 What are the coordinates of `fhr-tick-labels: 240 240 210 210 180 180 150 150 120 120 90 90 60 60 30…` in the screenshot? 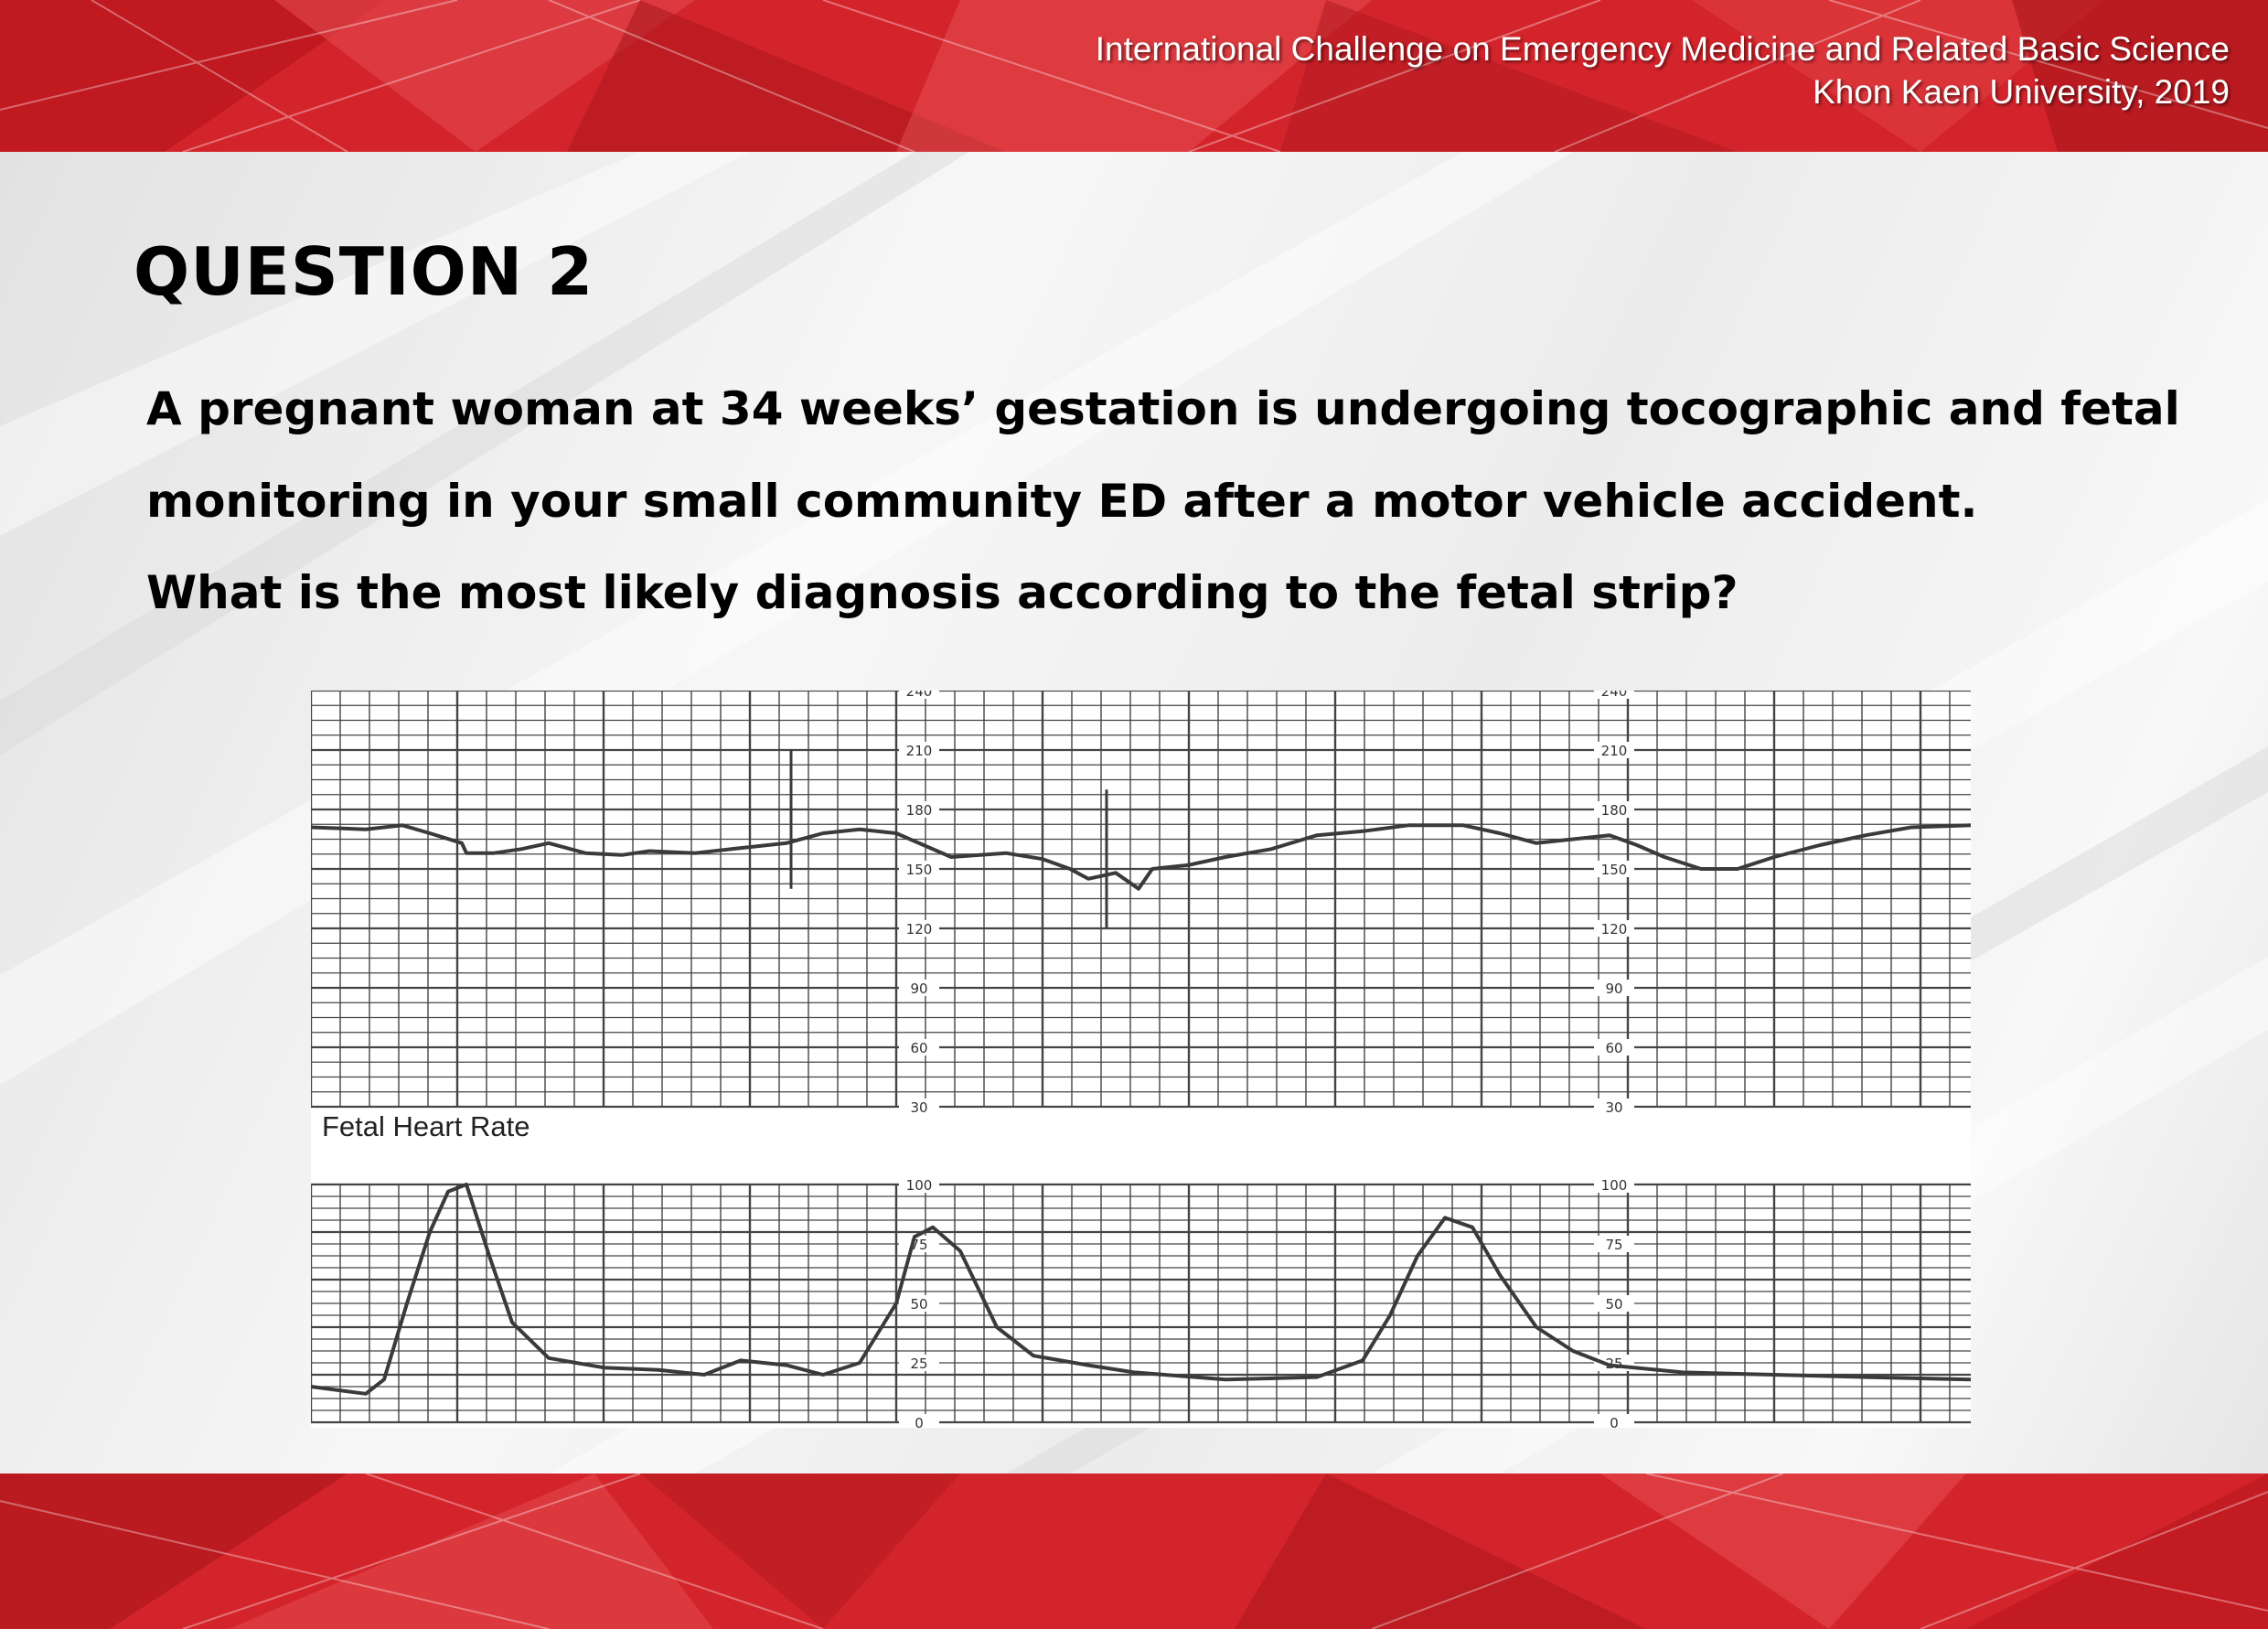 It's located at (1266, 903).